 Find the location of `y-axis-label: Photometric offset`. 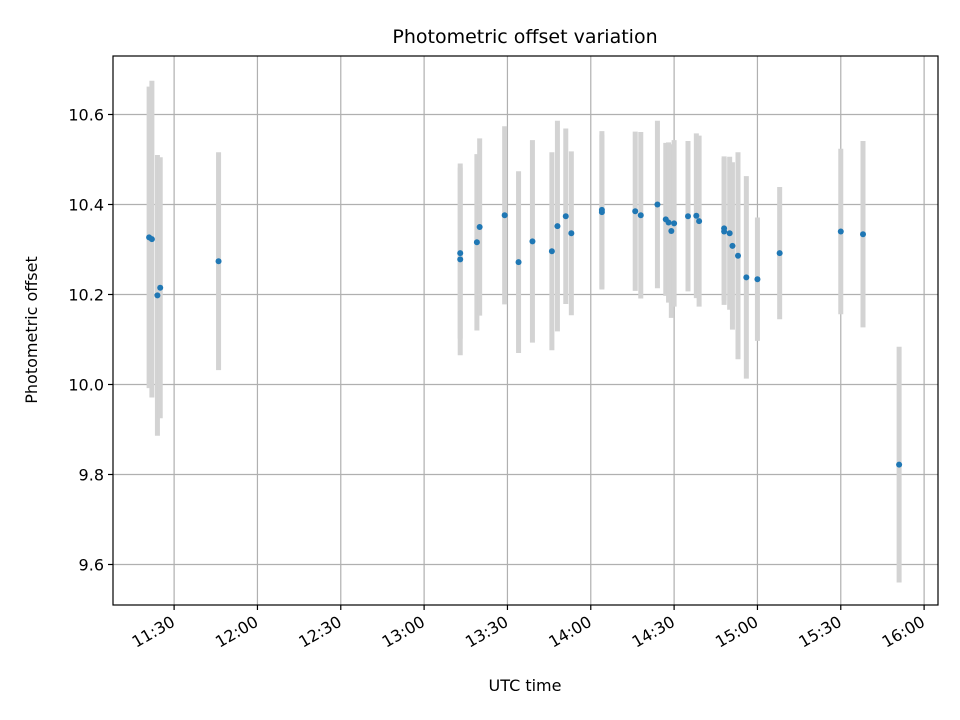

y-axis-label: Photometric offset is located at coordinates (31, 330).